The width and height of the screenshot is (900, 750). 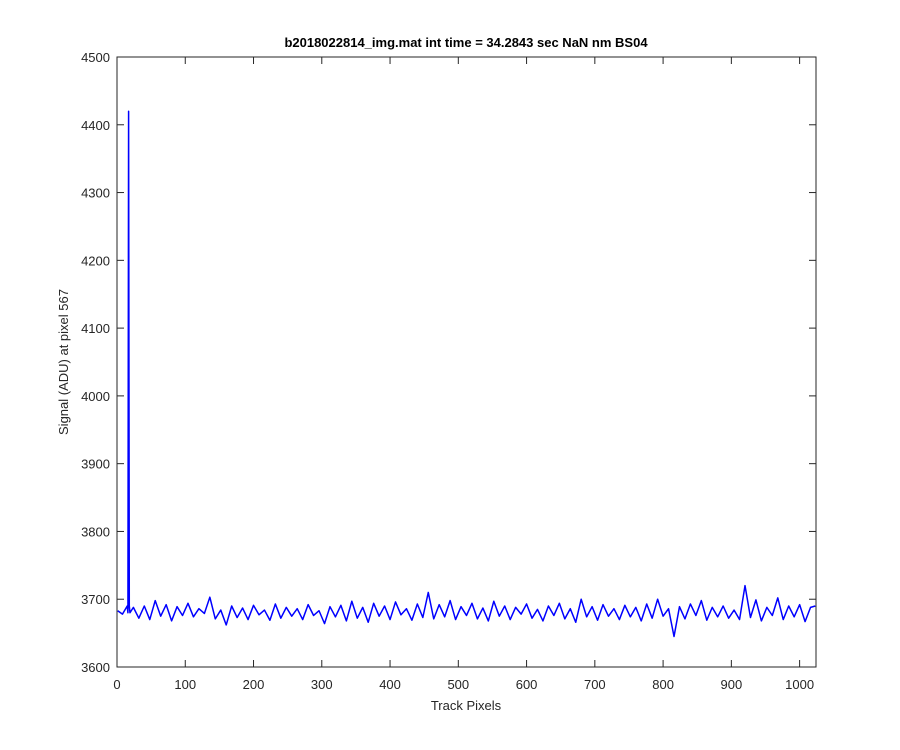 What do you see at coordinates (595, 684) in the screenshot?
I see `x-tick-label: 700` at bounding box center [595, 684].